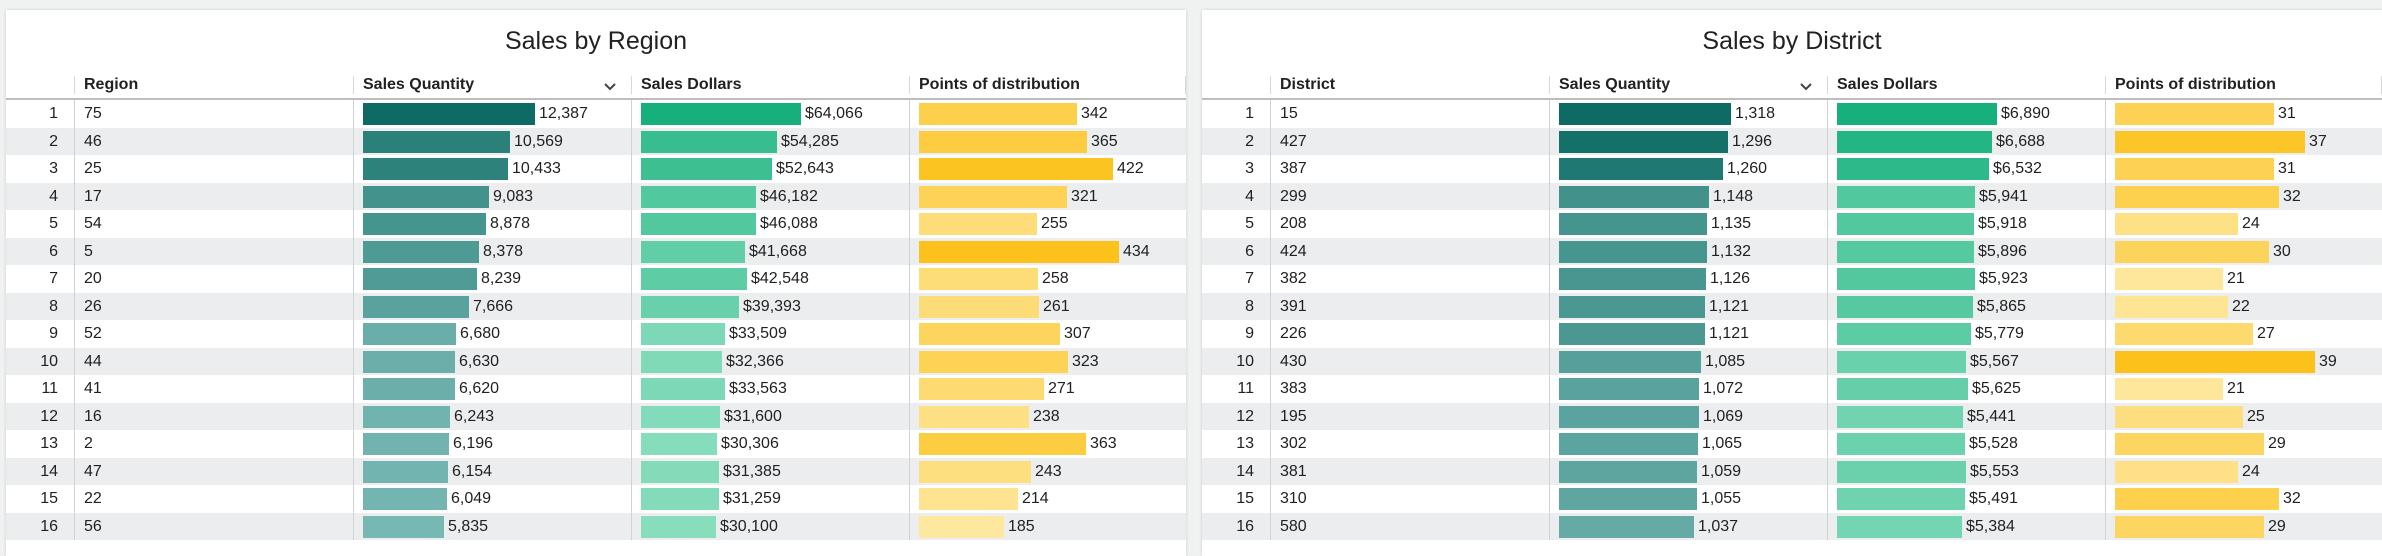 Image resolution: width=2382 pixels, height=556 pixels. I want to click on points-of-distribution-value: 238, so click(1046, 416).